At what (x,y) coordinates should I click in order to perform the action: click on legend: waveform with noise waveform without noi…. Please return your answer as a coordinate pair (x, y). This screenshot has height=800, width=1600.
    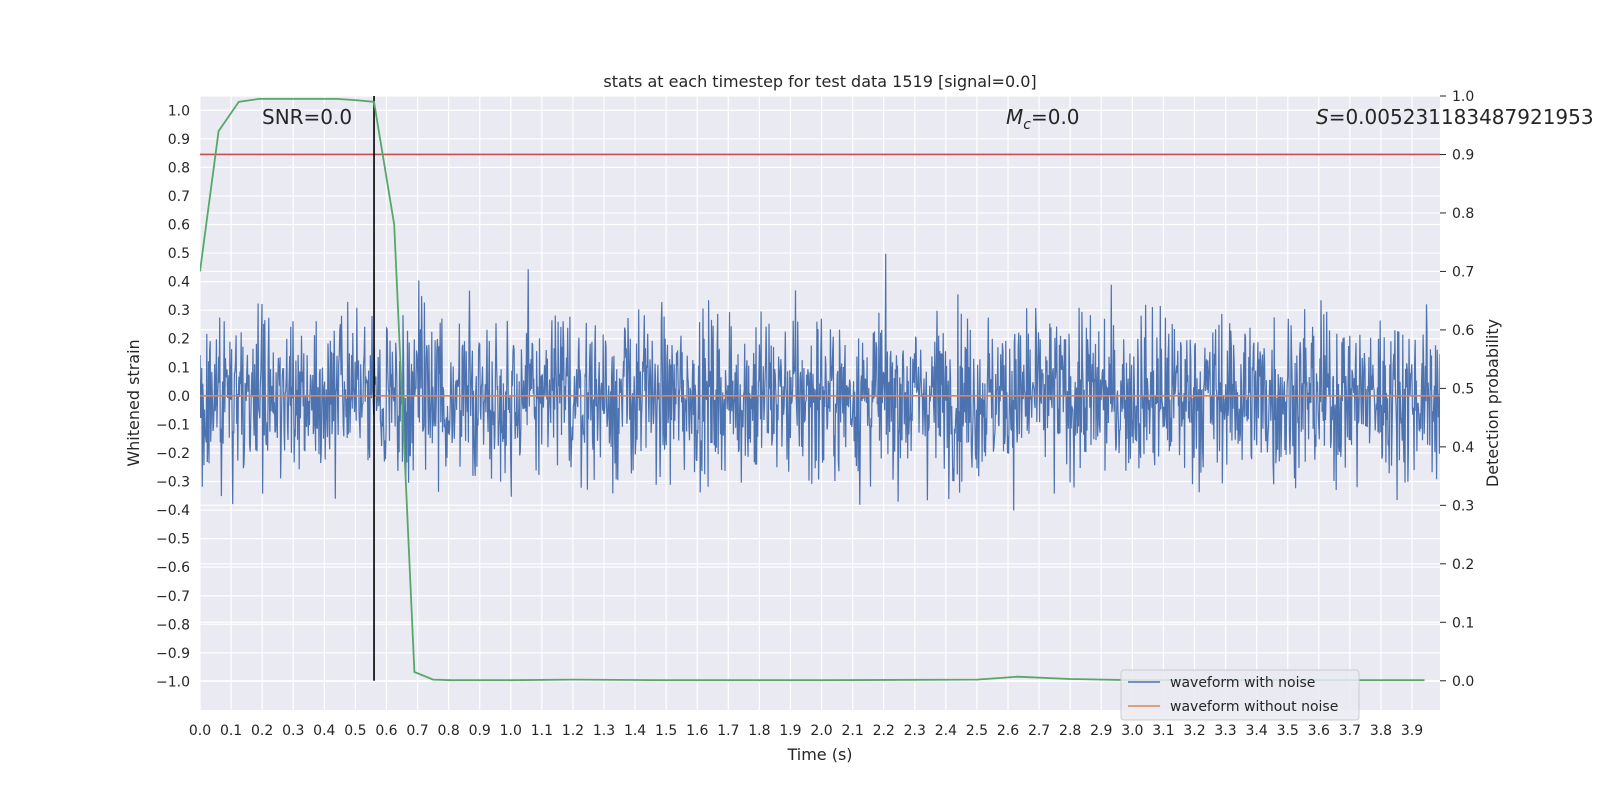
    Looking at the image, I should click on (1240, 695).